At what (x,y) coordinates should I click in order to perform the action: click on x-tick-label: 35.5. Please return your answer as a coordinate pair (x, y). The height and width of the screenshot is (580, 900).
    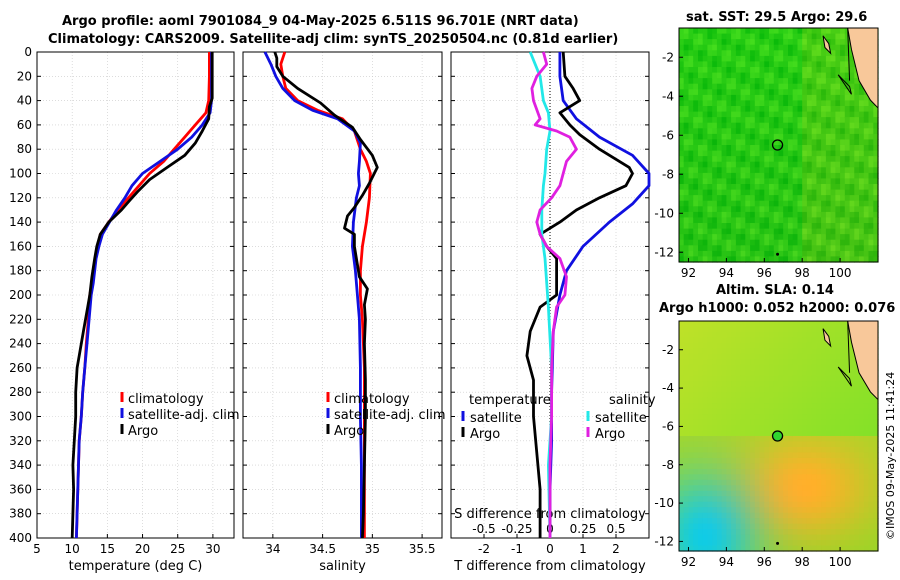
    Looking at the image, I should click on (422, 549).